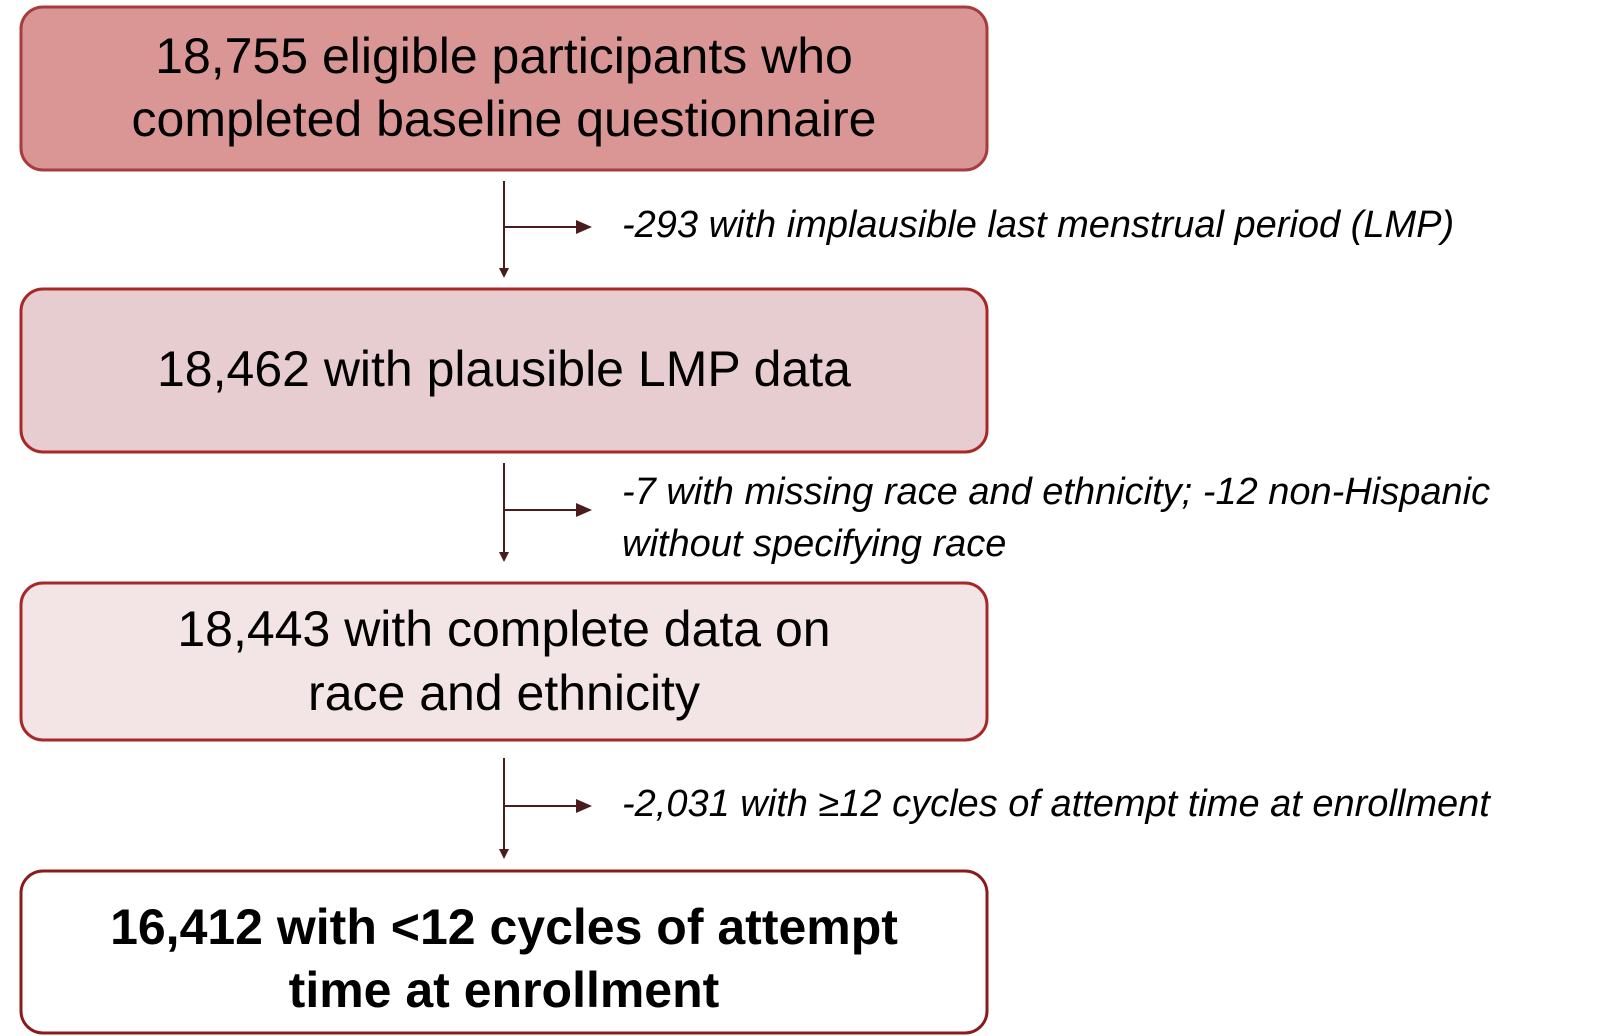 The image size is (1616, 1036). What do you see at coordinates (504, 927) in the screenshot?
I see `node-text: 16,412 with <12 cycles of attempt` at bounding box center [504, 927].